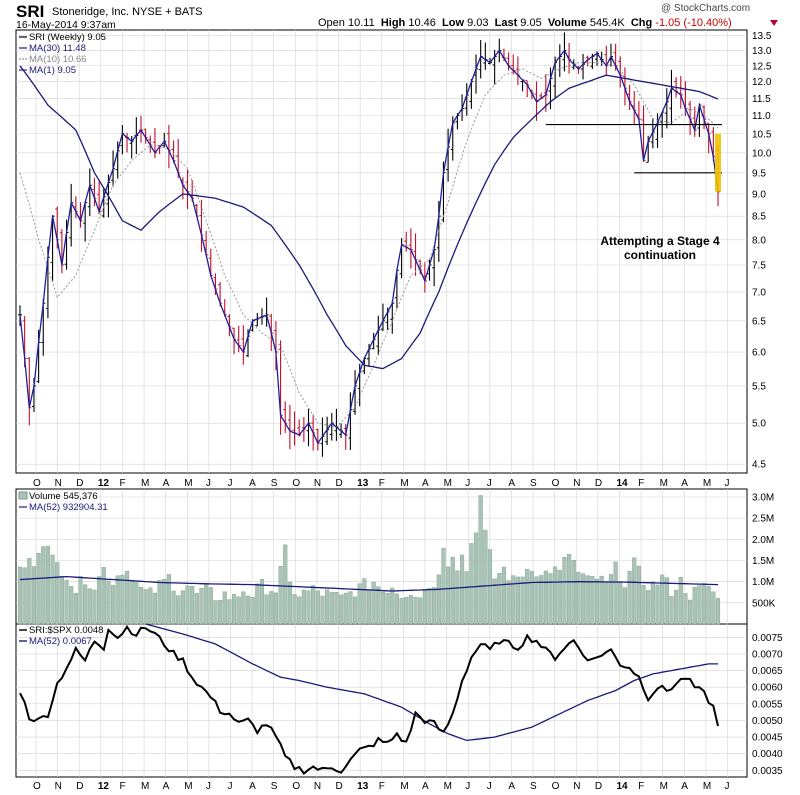 This screenshot has width=800, height=795. I want to click on price-legend-entry: MA(10) 10.66, so click(58, 59).